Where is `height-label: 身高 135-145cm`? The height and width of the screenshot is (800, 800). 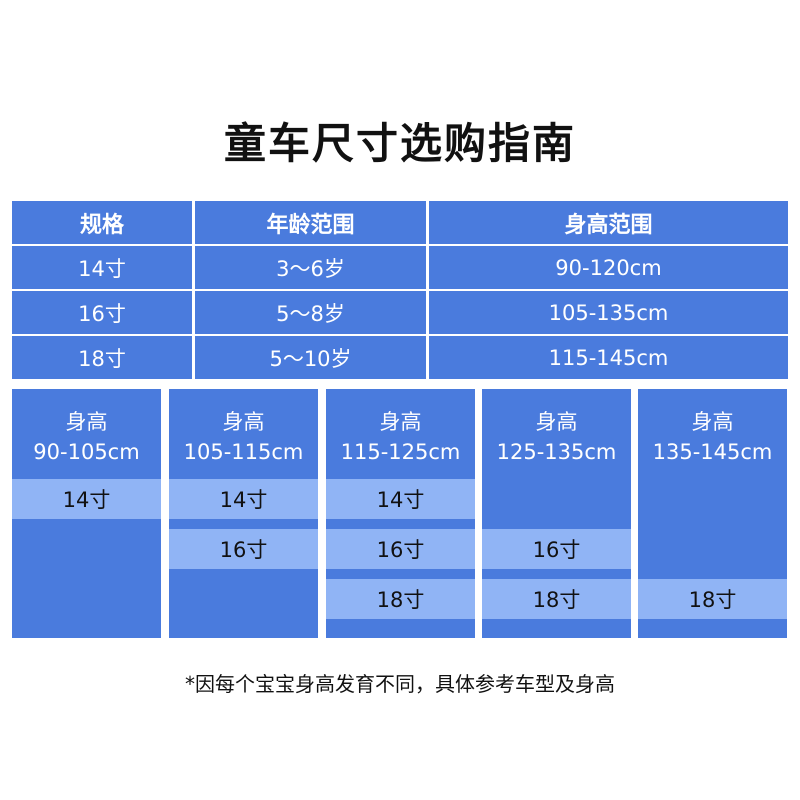
height-label: 身高 135-145cm is located at coordinates (712, 437).